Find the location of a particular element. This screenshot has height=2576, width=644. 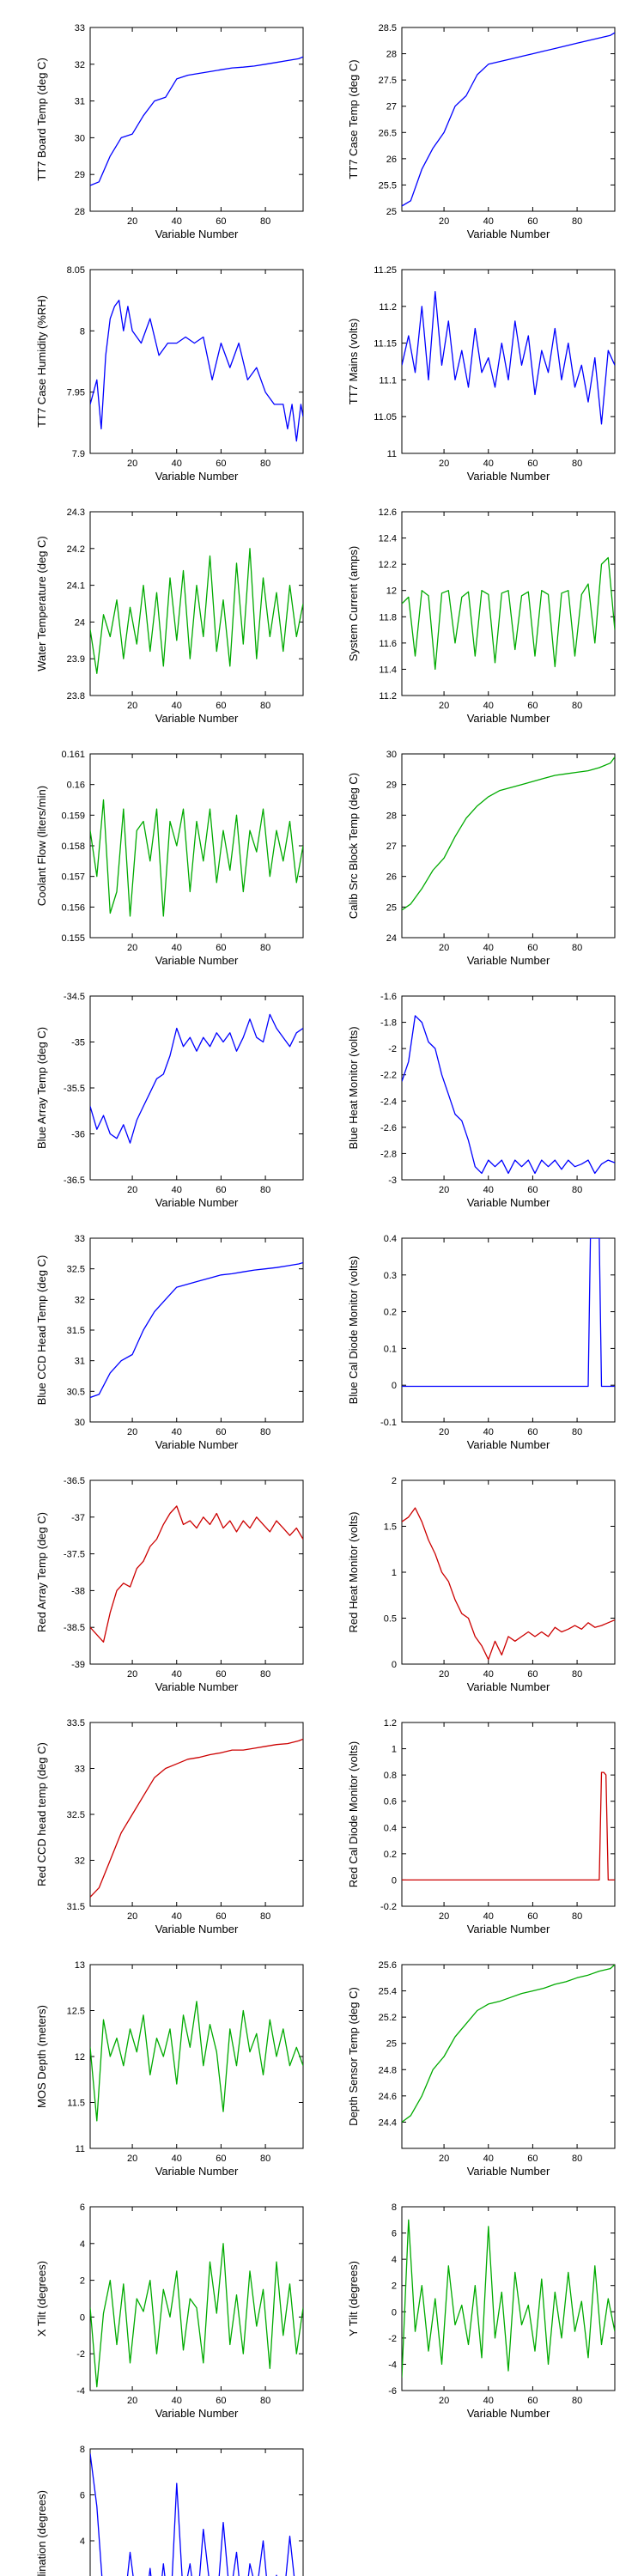

y-tick-label: 23.8 is located at coordinates (76, 696).